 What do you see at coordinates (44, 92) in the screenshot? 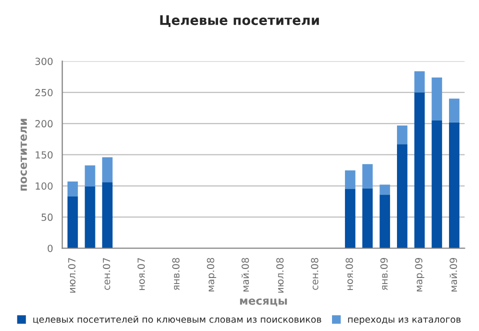
I see `y-tick-label: 250` at bounding box center [44, 92].